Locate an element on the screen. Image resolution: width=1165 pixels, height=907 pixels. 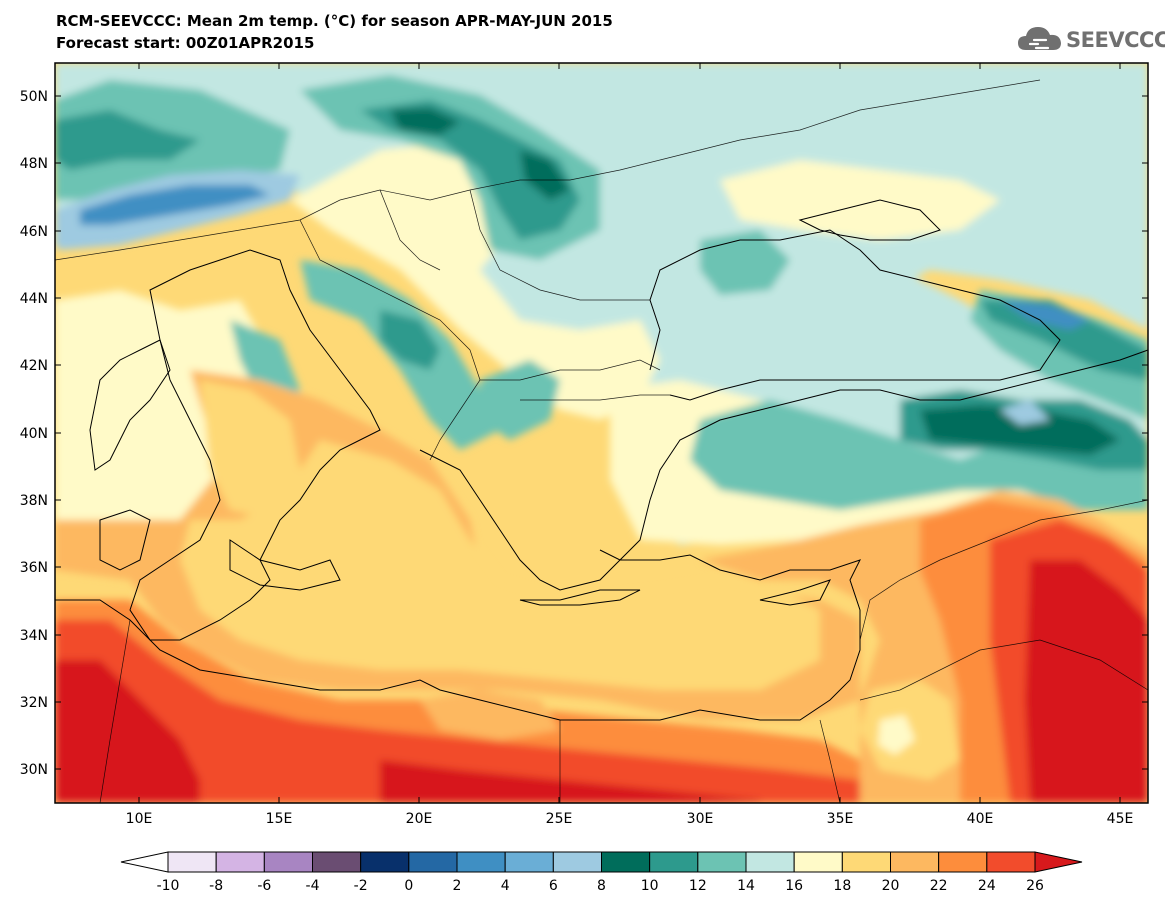
logo-text: SEEVCCC is located at coordinates (1115, 40).